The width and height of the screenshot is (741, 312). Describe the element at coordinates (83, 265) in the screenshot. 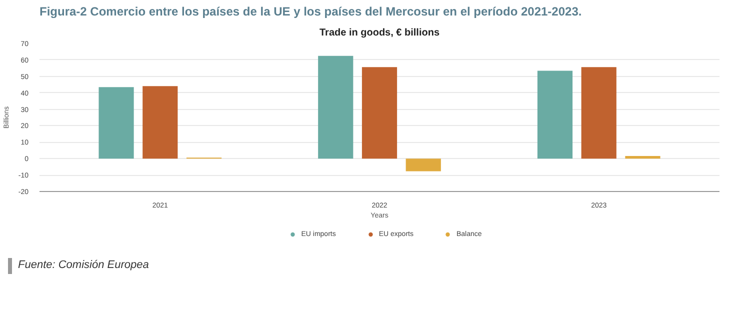

I see `source-note: Fuente: Comisión Europea` at that location.